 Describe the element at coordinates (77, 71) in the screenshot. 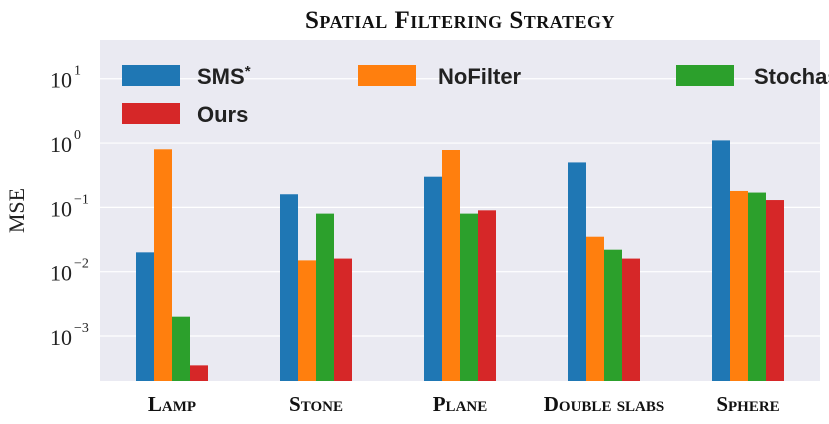

I see `y-tick-exponent: 1` at that location.